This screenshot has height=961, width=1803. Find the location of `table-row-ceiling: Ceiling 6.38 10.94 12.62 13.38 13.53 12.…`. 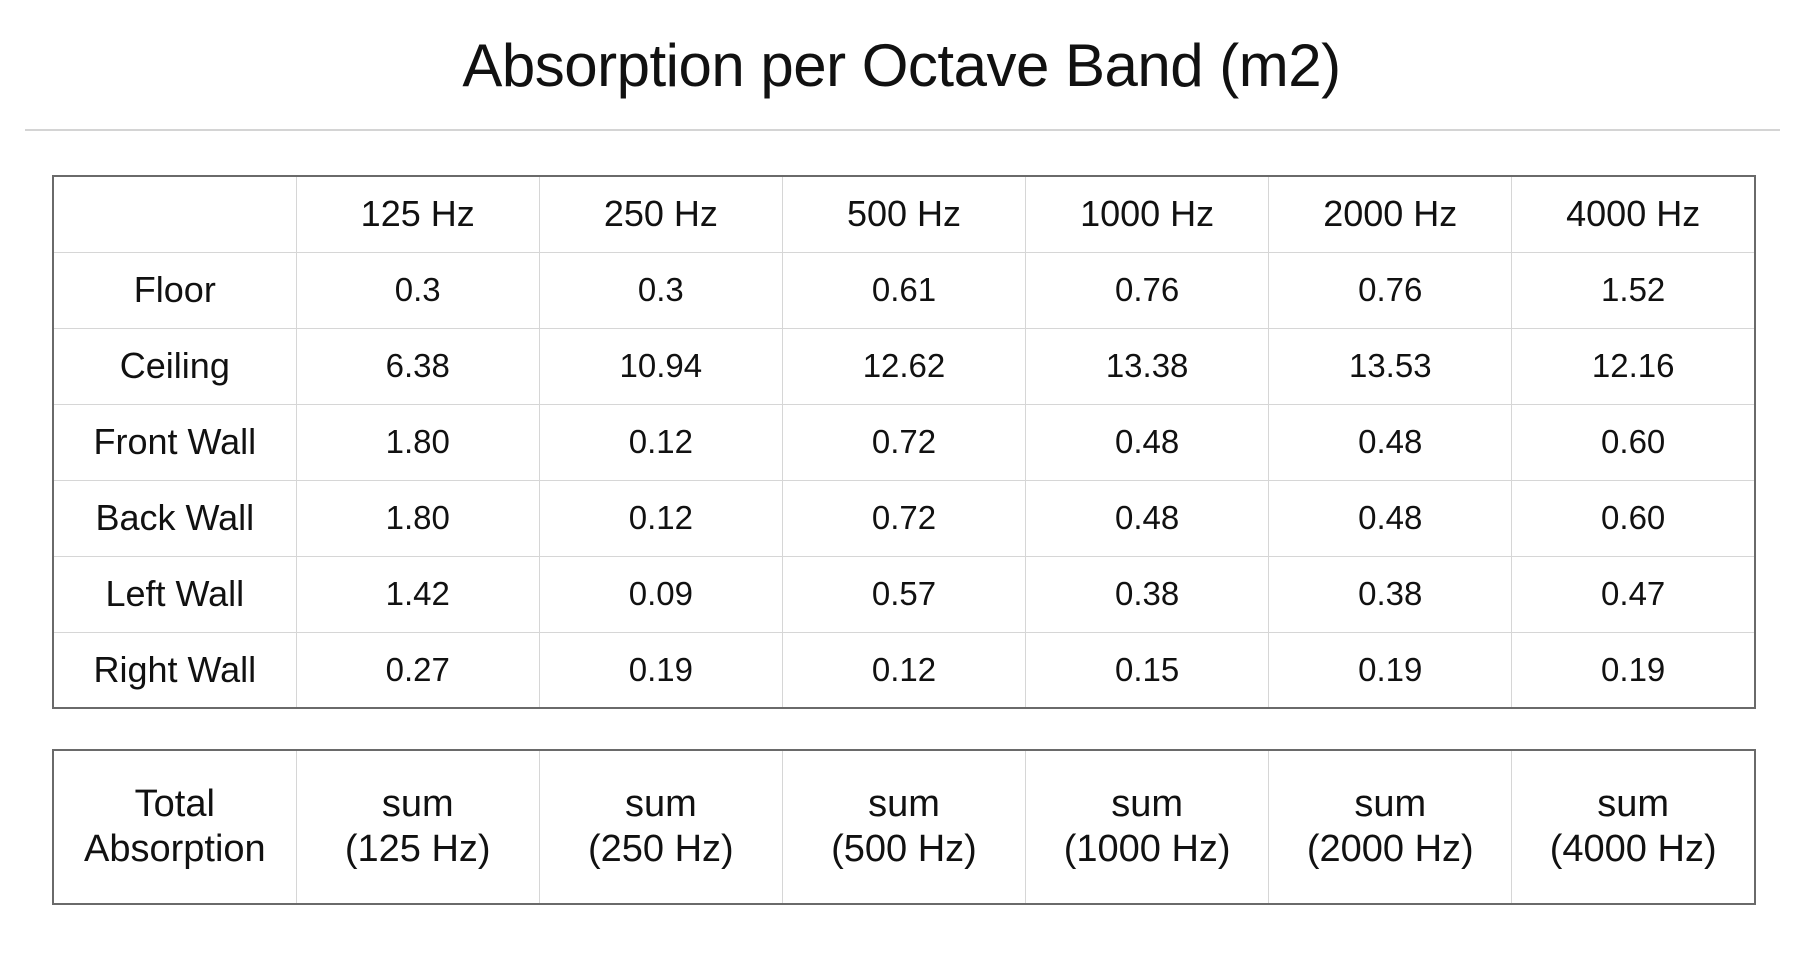

table-row-ceiling: Ceiling 6.38 10.94 12.62 13.38 13.53 12.… is located at coordinates (904, 366).